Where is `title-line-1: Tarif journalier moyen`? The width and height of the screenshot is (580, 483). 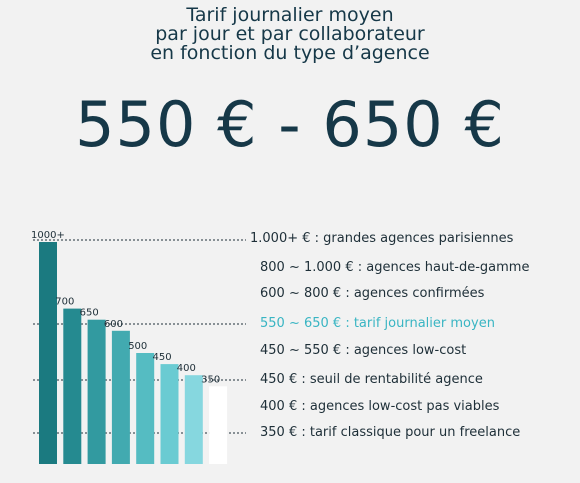
title-line-1: Tarif journalier moyen is located at coordinates (290, 15).